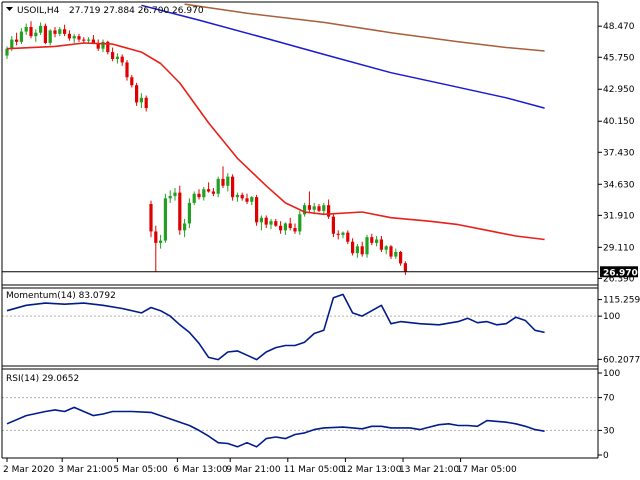 The width and height of the screenshot is (640, 480). I want to click on momentum-line, so click(275, 327).